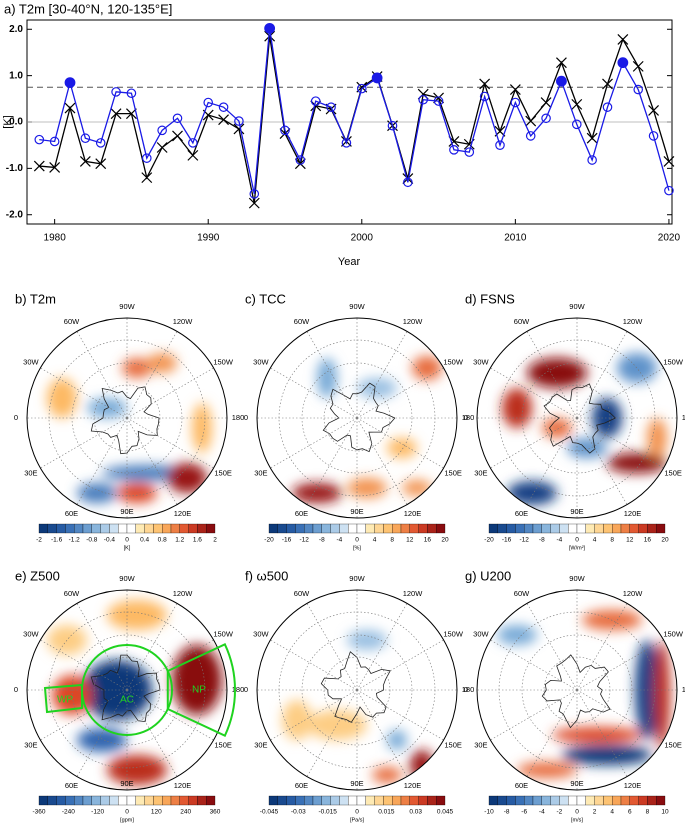  I want to click on colorbar-tick-label: -2, so click(39, 540).